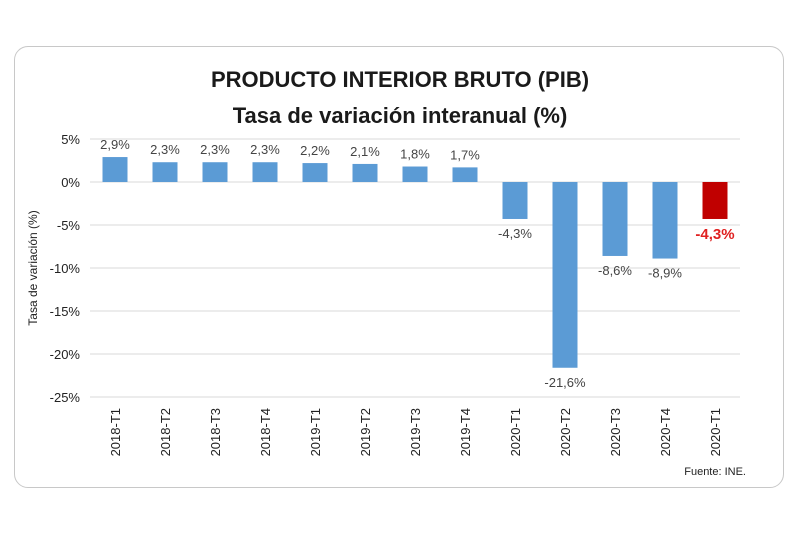 This screenshot has height=533, width=800. I want to click on y-tick-label: -15%, so click(65, 311).